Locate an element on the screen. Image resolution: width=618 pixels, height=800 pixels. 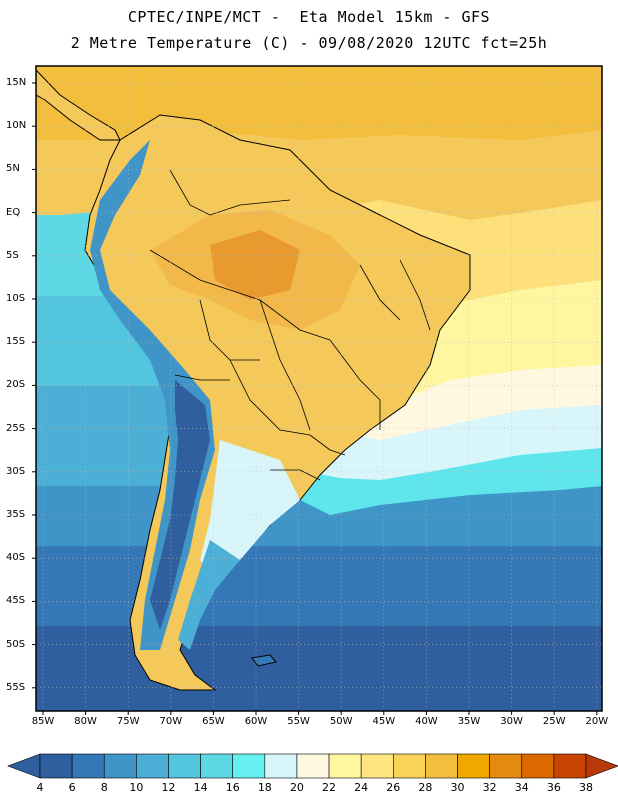
colorbar-tick-label: 38 is located at coordinates (586, 787).